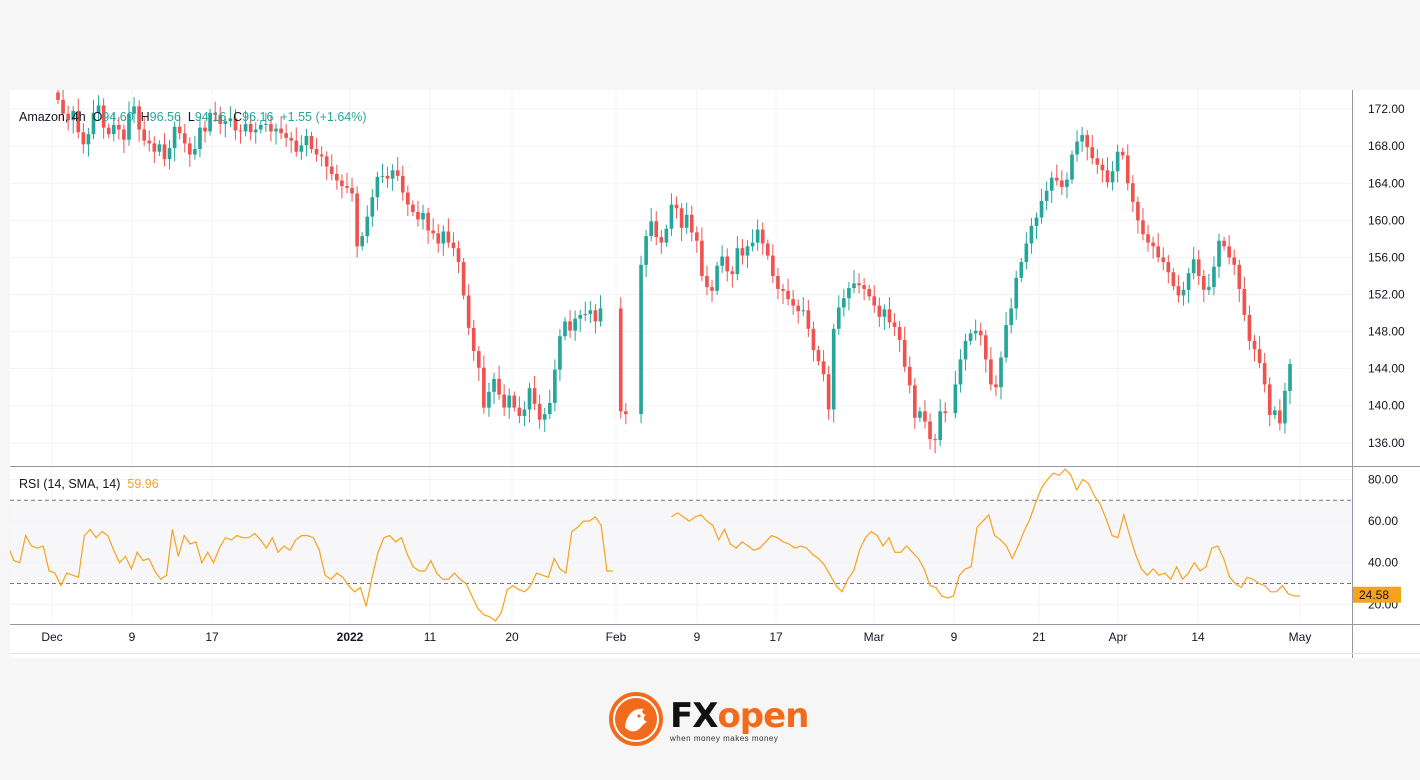 This screenshot has height=780, width=1420. Describe the element at coordinates (145, 117) in the screenshot. I see `high-label: H` at that location.